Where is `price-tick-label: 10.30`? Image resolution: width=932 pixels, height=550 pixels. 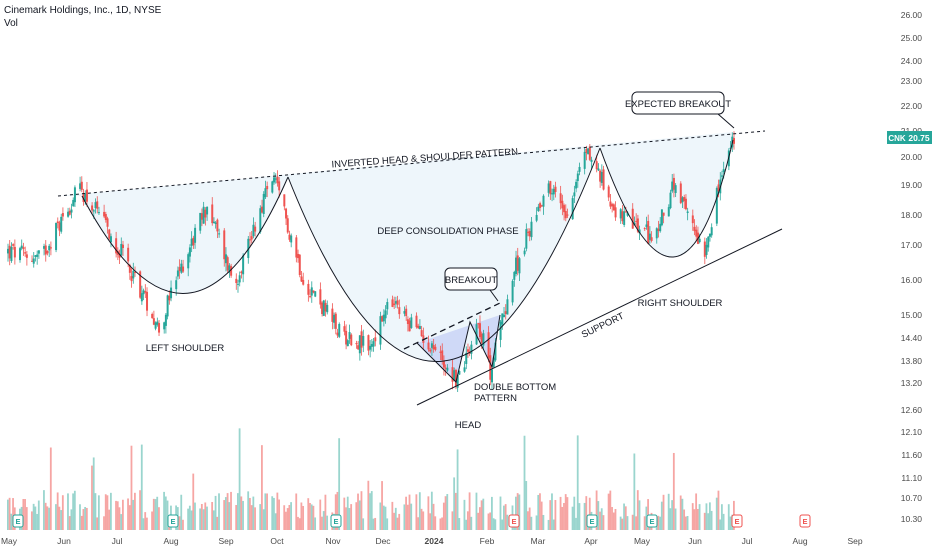 price-tick-label: 10.30 is located at coordinates (912, 519).